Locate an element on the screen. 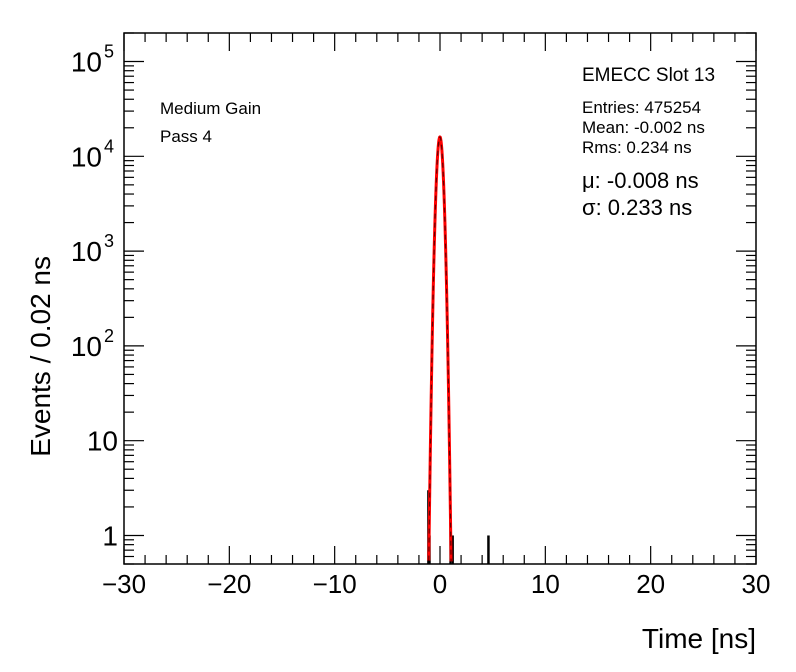 The height and width of the screenshot is (672, 796). histogram-bars is located at coordinates (458, 349).